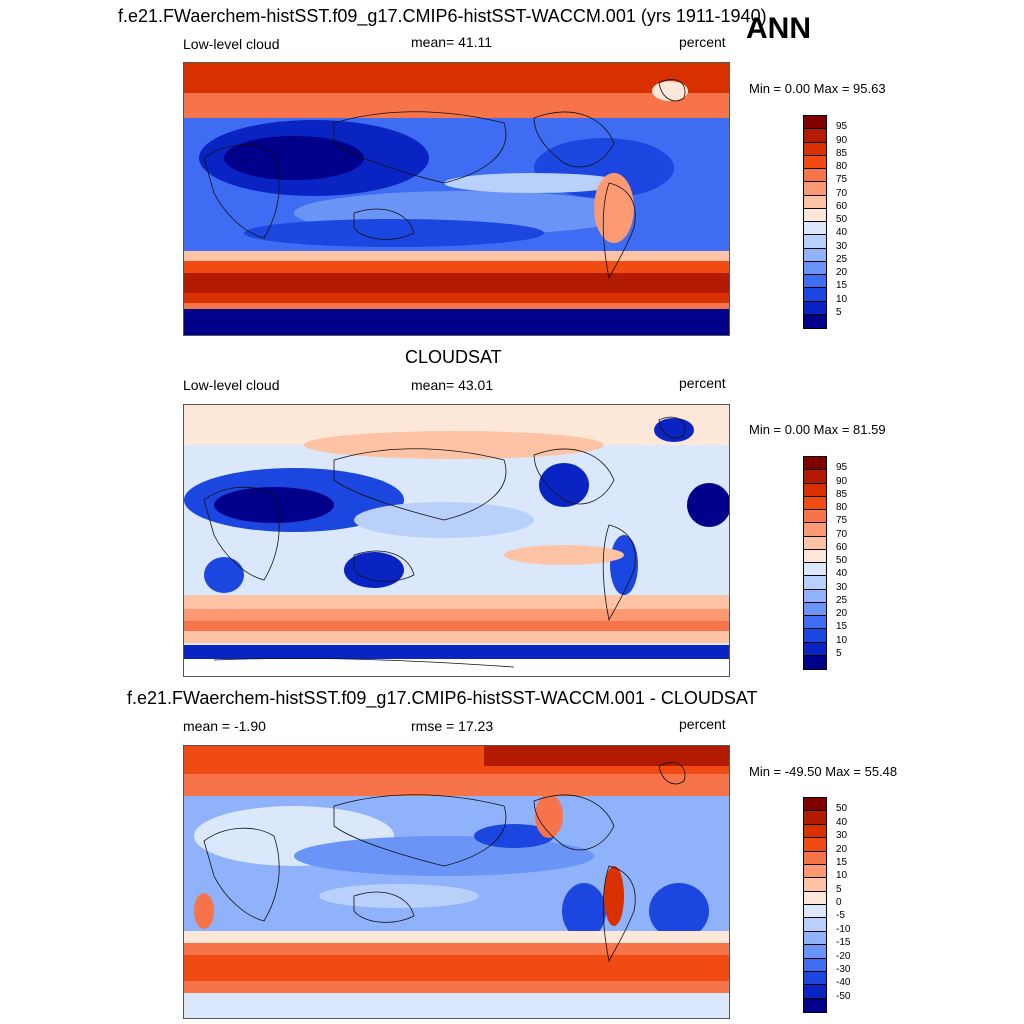 This screenshot has width=1024, height=1024. I want to click on panel-obs-units: percent, so click(702, 383).